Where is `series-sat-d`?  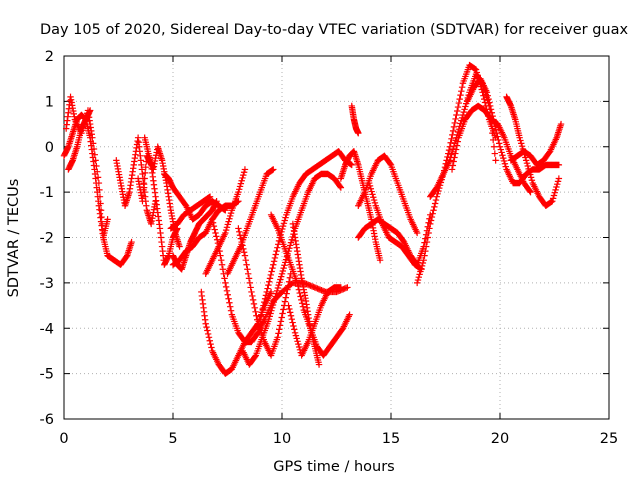 series-sat-d is located at coordinates (136, 181).